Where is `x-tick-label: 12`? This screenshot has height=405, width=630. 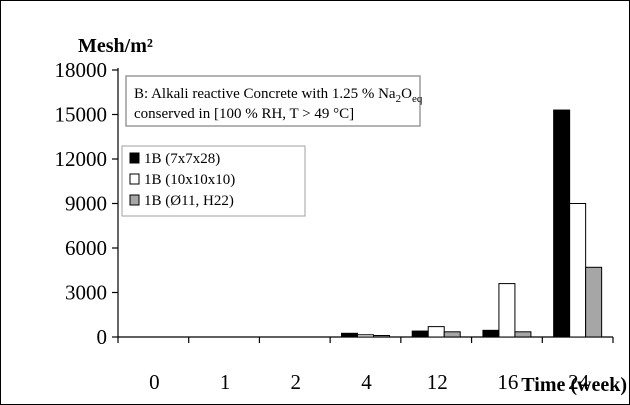
x-tick-label: 12 is located at coordinates (437, 382).